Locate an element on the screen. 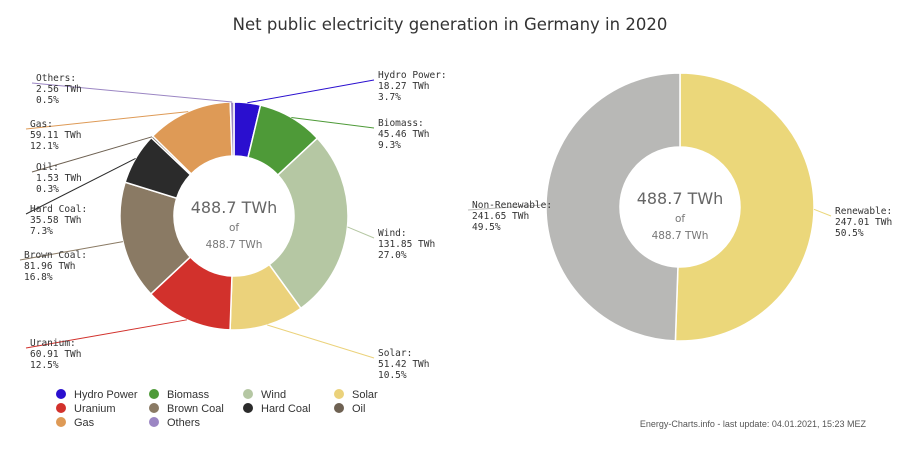 The image size is (900, 452). data-label-renewable-label: Renewable: is located at coordinates (863, 211).